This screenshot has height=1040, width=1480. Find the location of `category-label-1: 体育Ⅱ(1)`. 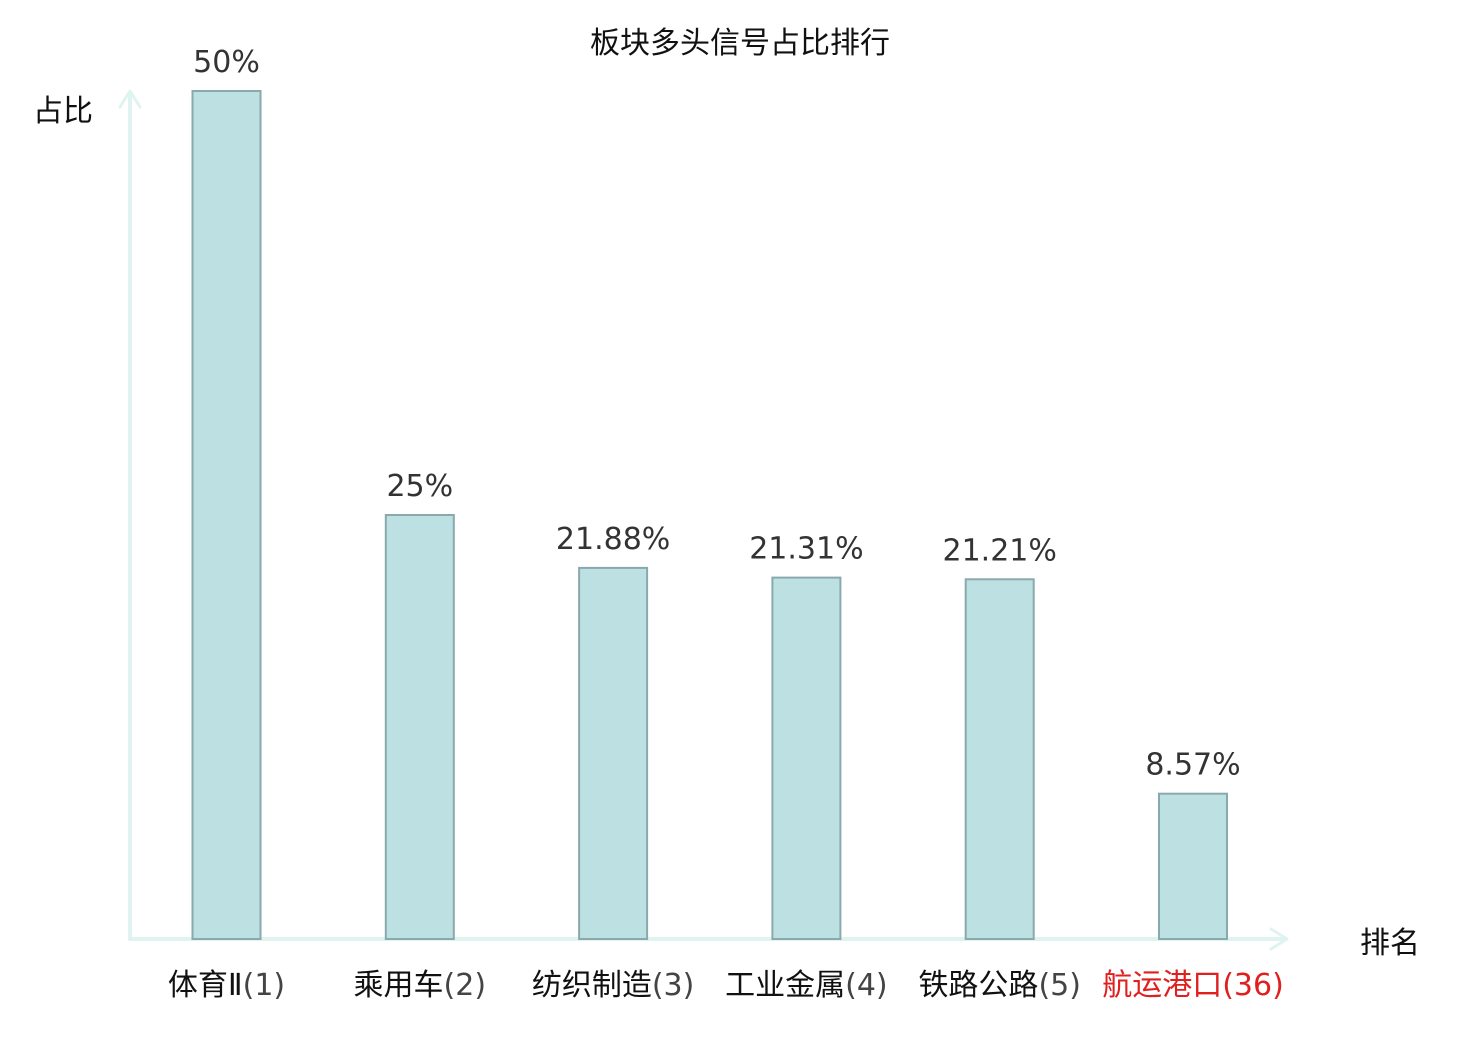

category-label-1: 体育Ⅱ(1) is located at coordinates (226, 985).